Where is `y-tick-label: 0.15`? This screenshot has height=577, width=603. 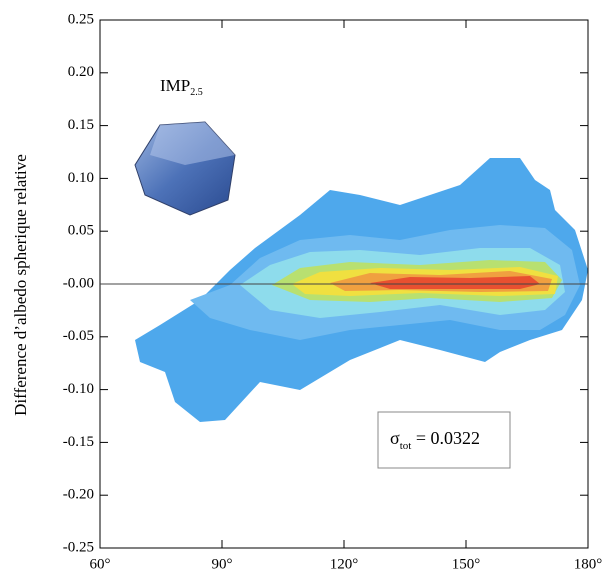 y-tick-label: 0.15 is located at coordinates (81, 125).